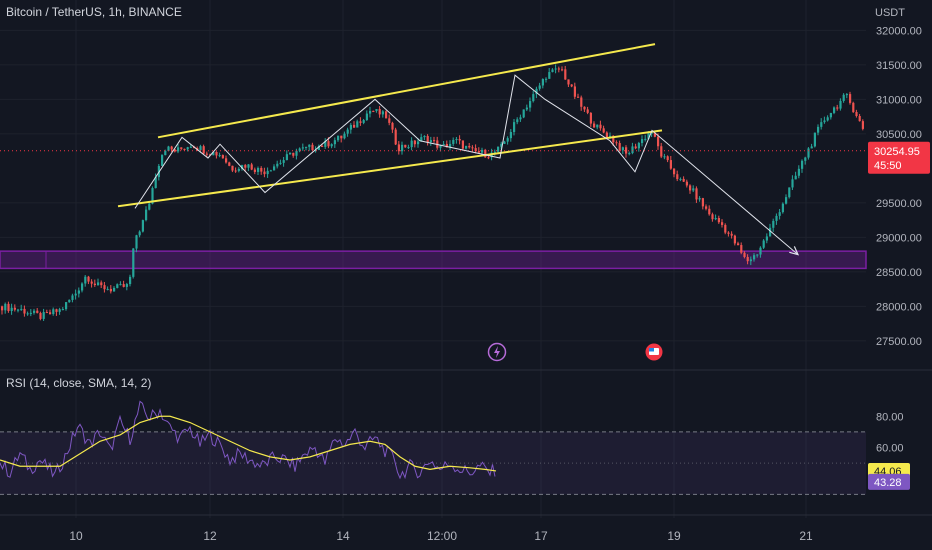 Image resolution: width=932 pixels, height=550 pixels. What do you see at coordinates (343, 536) in the screenshot?
I see `time-tick-label: 14` at bounding box center [343, 536].